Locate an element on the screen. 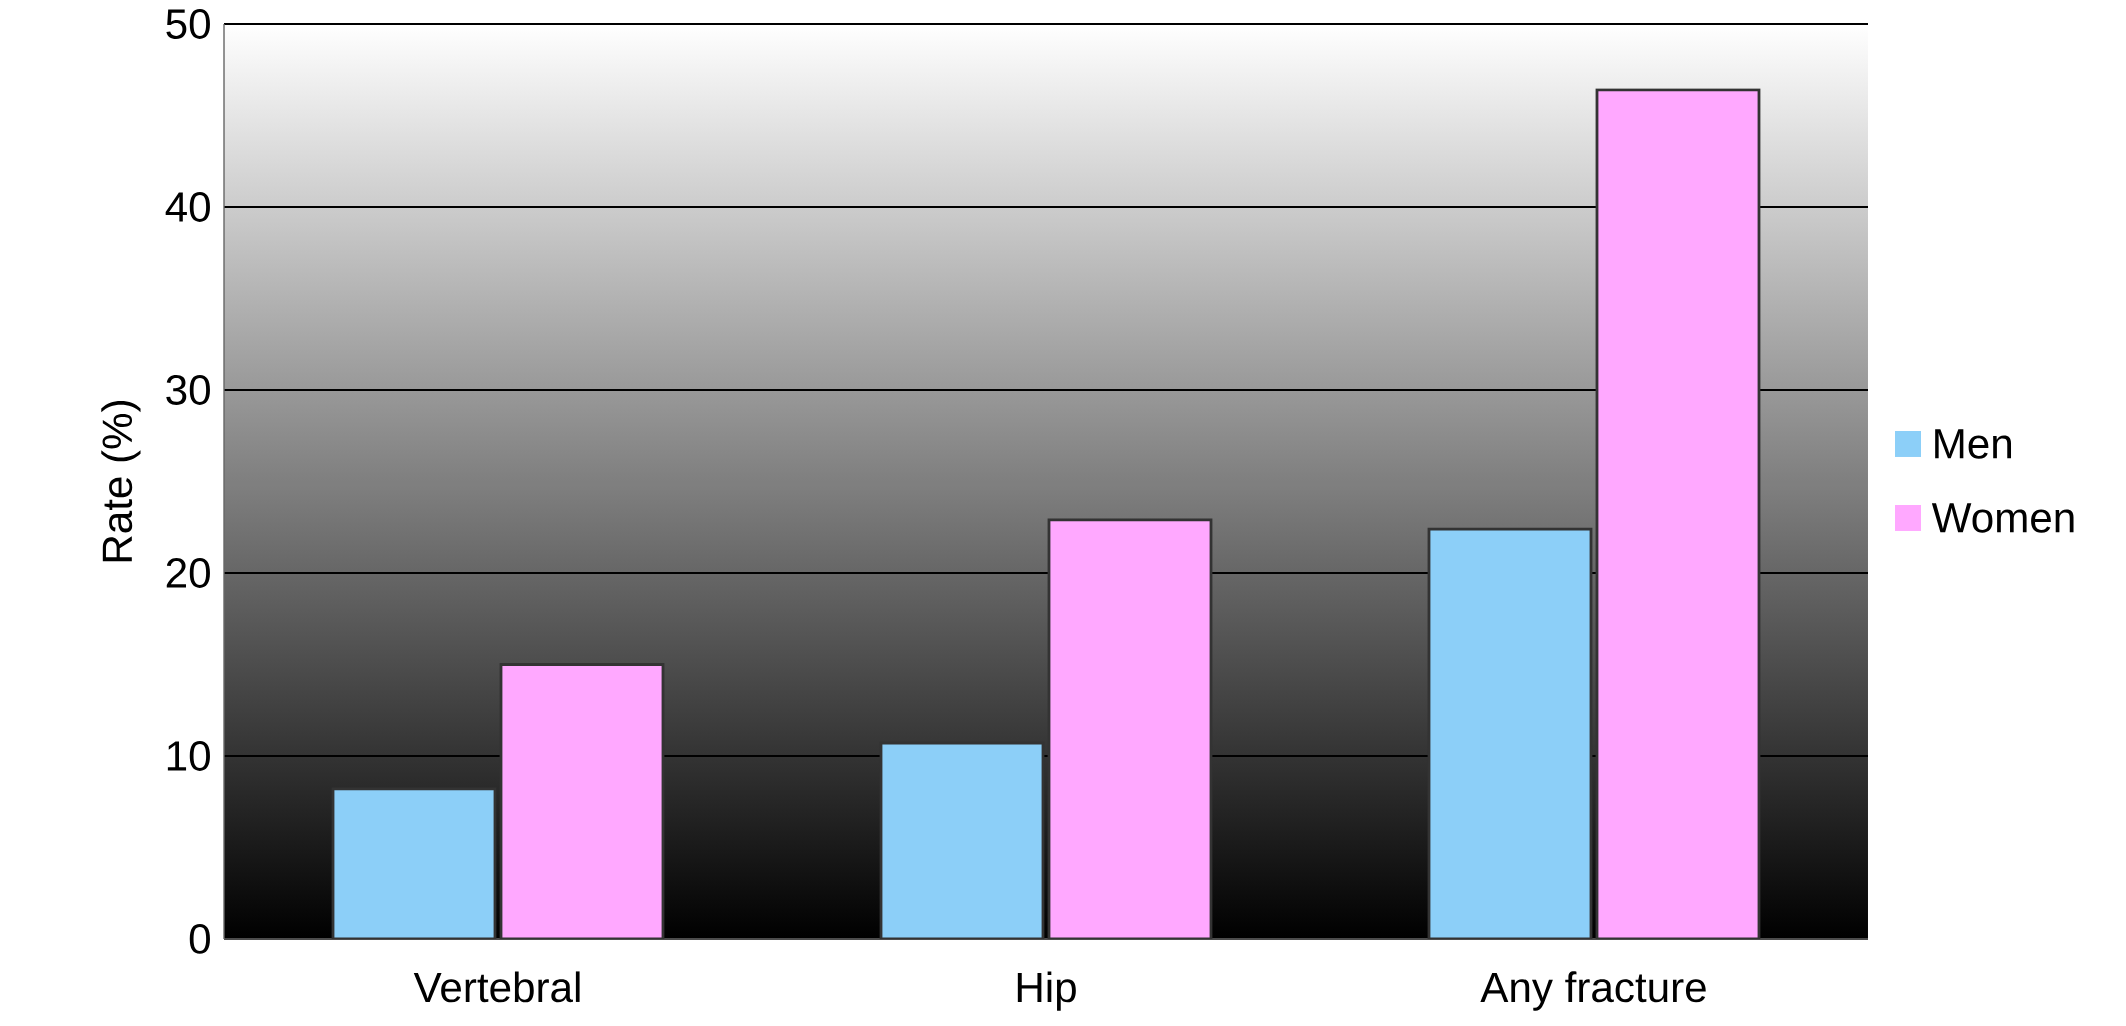  y-tick-label: 20 is located at coordinates (188, 573).